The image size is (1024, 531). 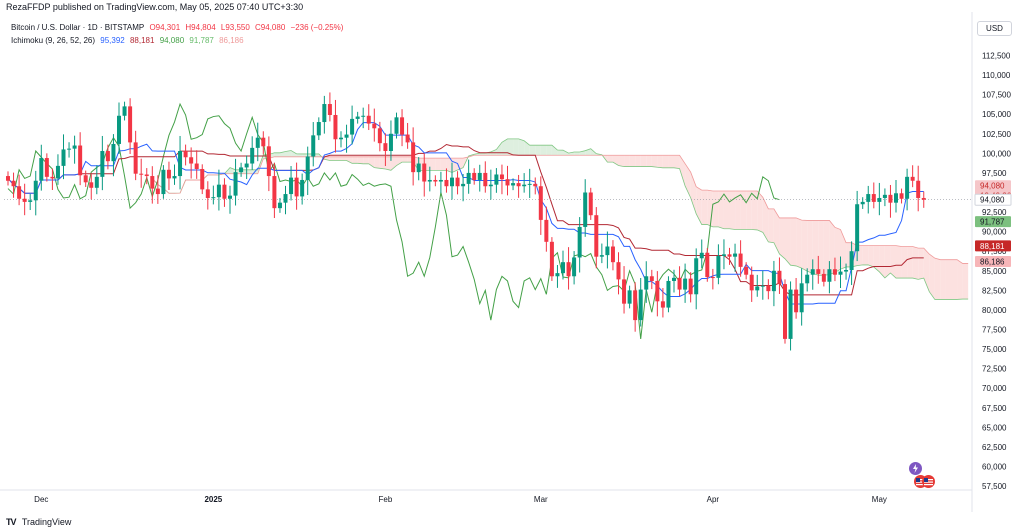 What do you see at coordinates (112, 40) in the screenshot?
I see `conversion-value: 95,392` at bounding box center [112, 40].